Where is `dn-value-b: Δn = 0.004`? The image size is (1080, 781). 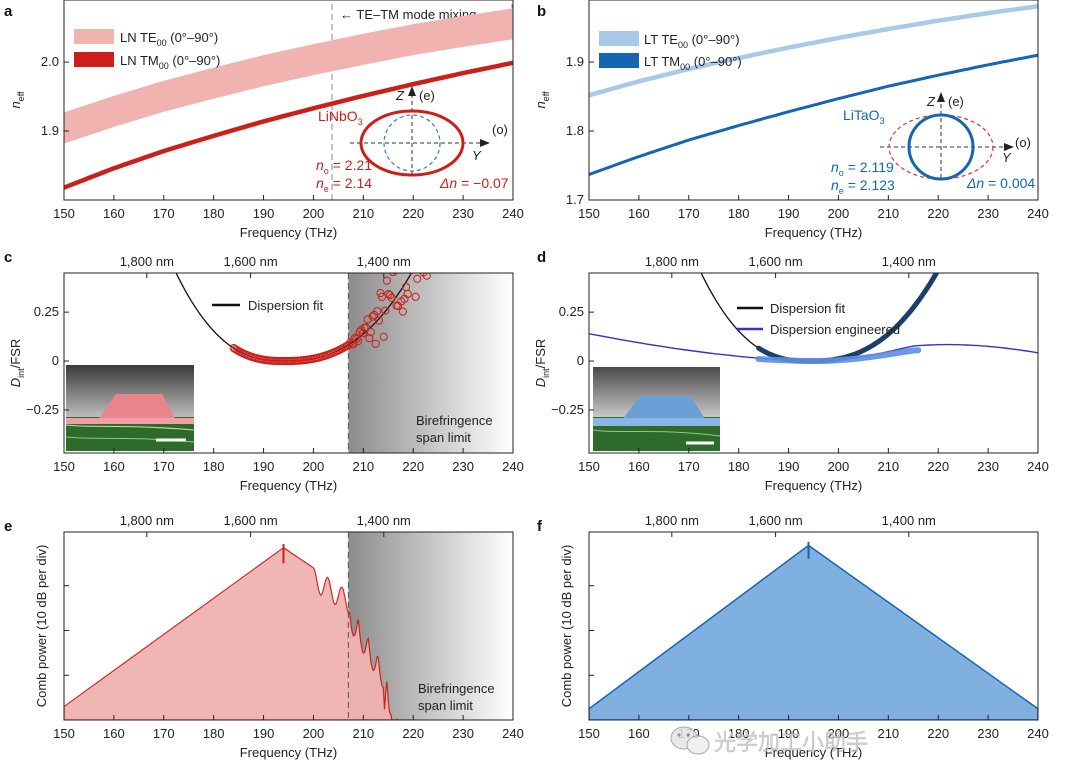
dn-value-b: Δn = 0.004 is located at coordinates (1000, 183).